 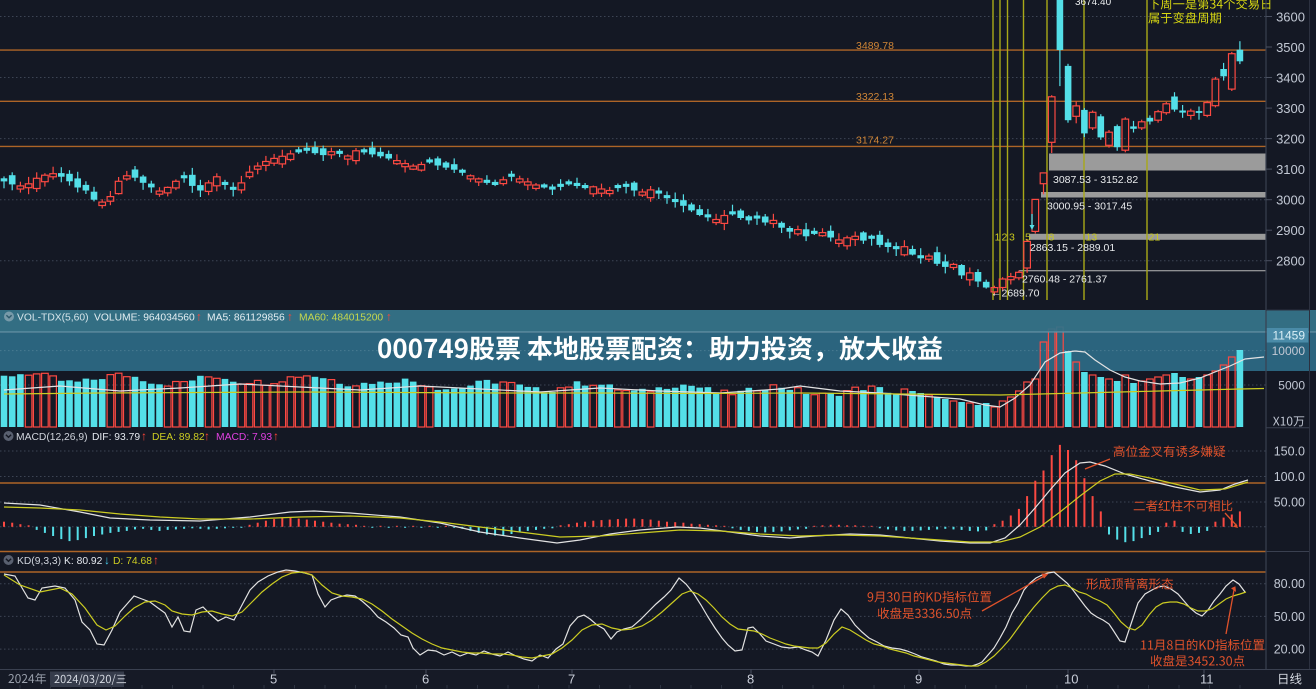 I want to click on svg-text: 3600, so click(x=1290, y=17).